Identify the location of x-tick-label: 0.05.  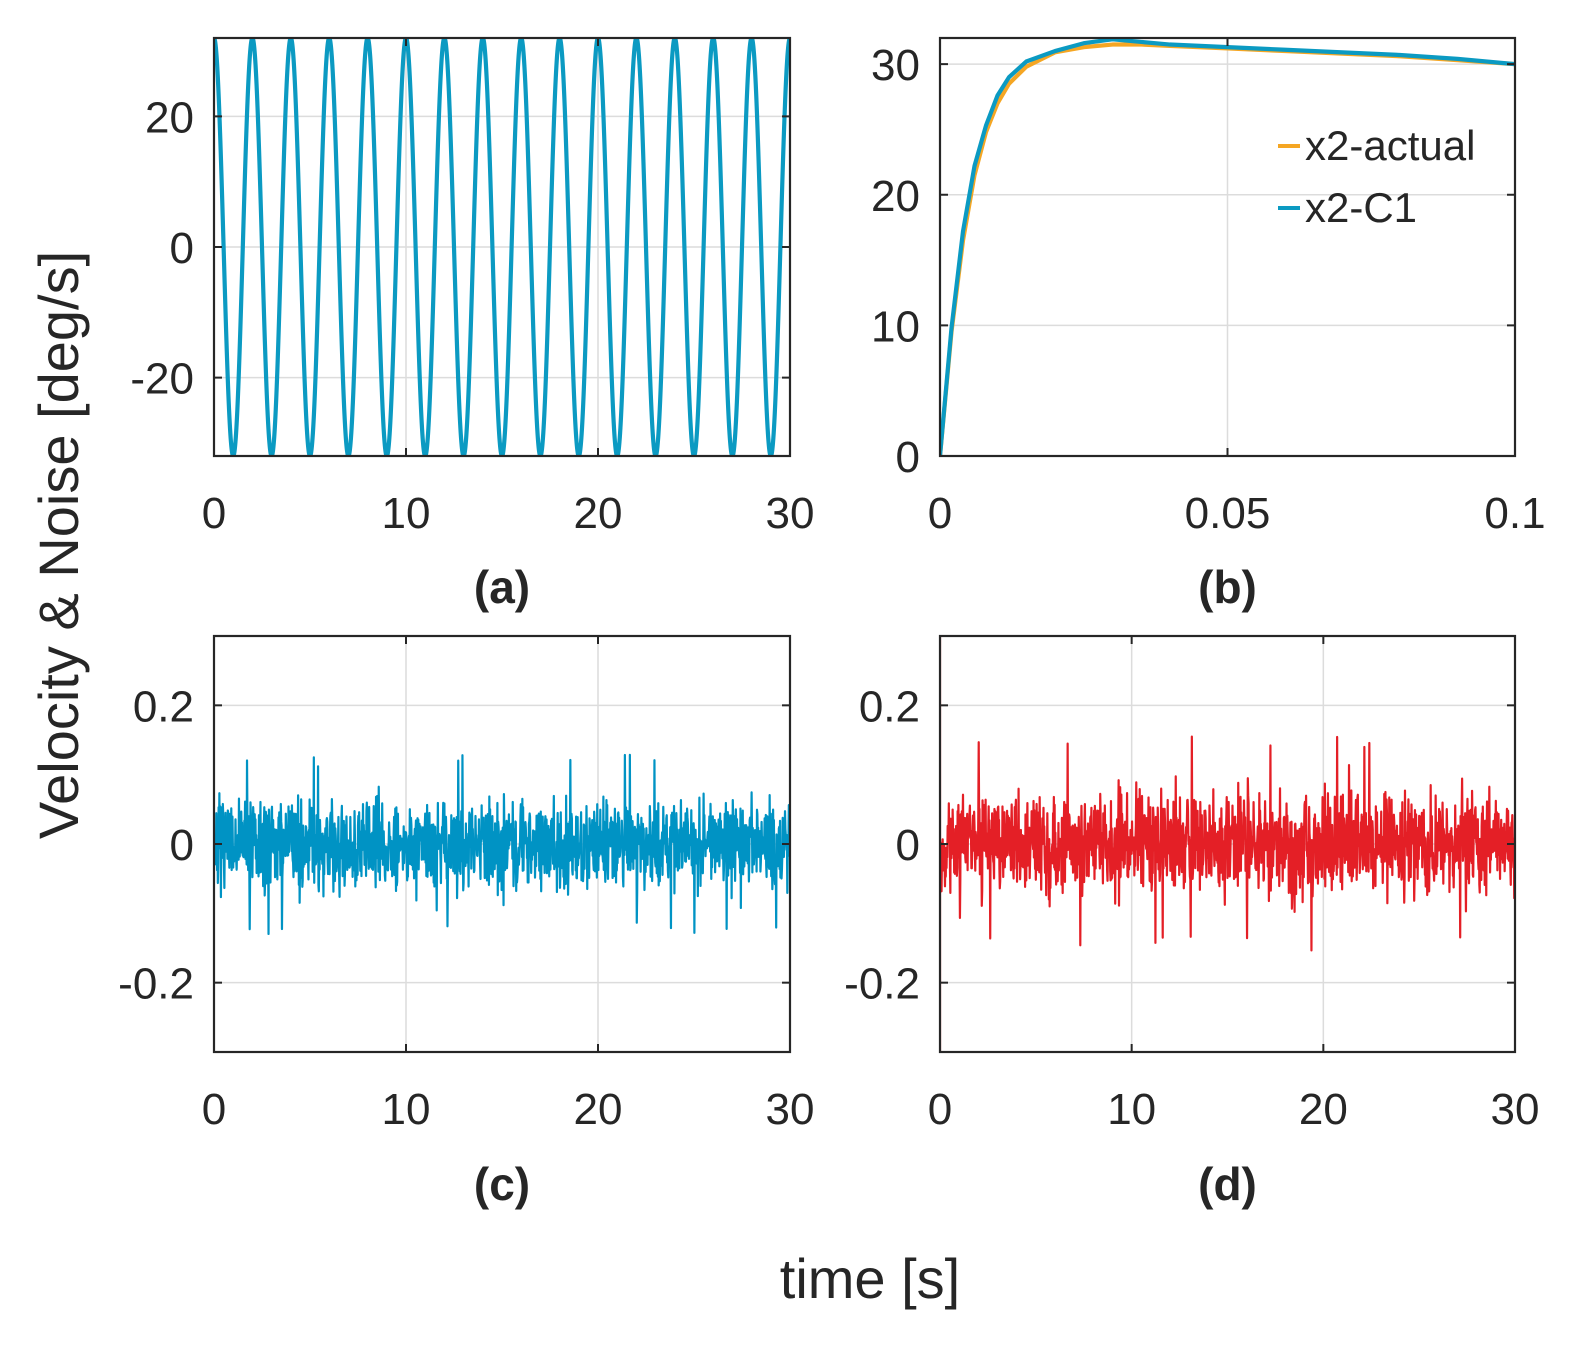
(1228, 513).